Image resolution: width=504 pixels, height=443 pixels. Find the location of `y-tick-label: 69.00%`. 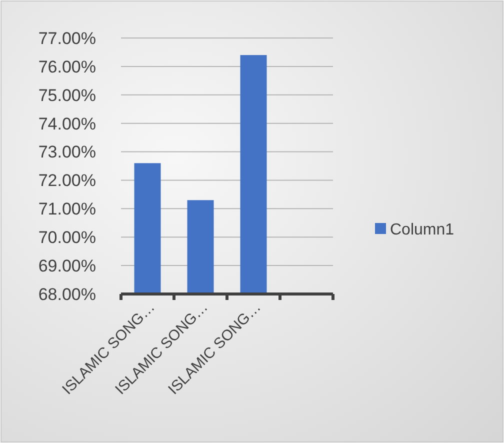

y-tick-label: 69.00% is located at coordinates (67, 266).